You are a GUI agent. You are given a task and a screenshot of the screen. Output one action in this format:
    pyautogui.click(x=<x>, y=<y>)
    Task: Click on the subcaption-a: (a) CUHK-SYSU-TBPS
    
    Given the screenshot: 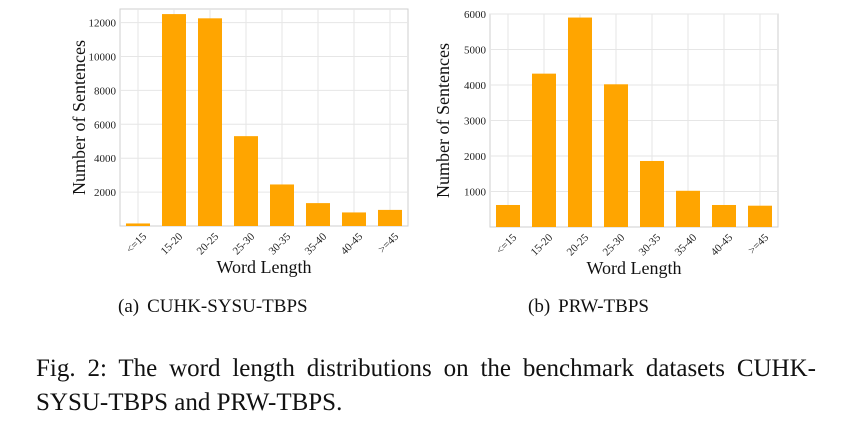 What is the action you would take?
    pyautogui.click(x=213, y=307)
    